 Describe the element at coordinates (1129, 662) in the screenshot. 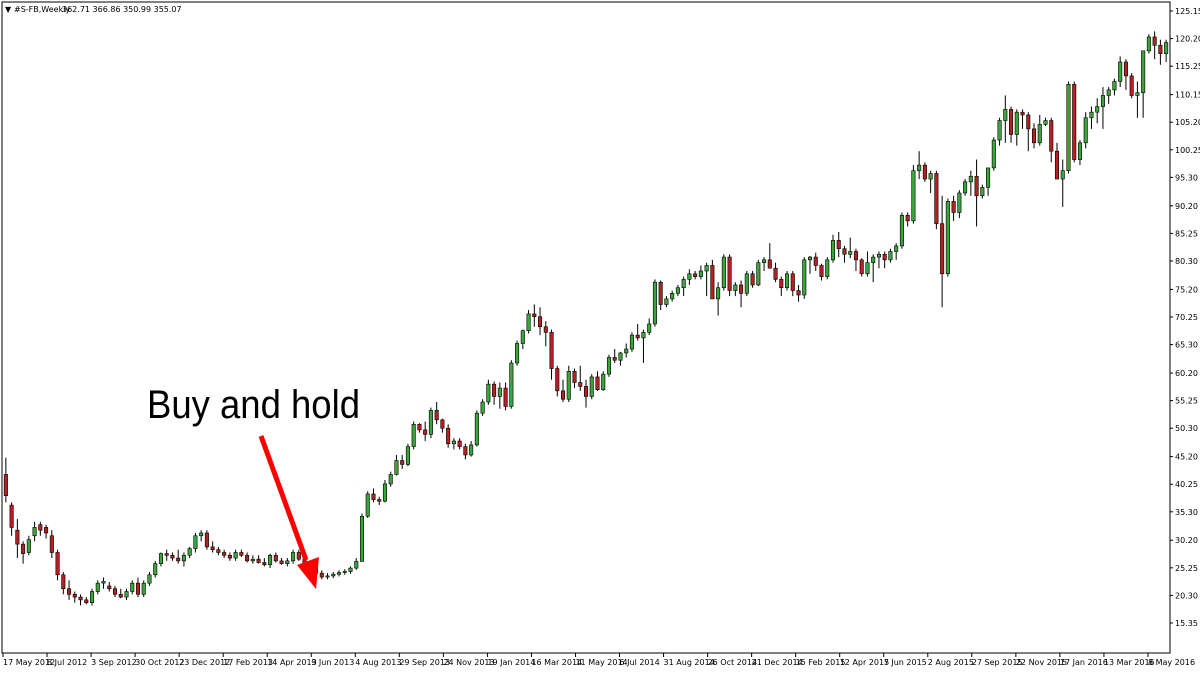

I see `x-tick-label: 13 Mar 2016` at that location.